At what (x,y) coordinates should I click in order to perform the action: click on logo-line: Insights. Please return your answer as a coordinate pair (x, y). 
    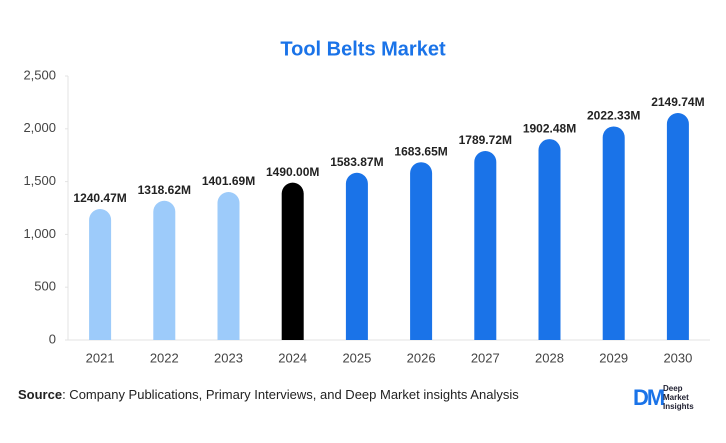
    Looking at the image, I should click on (678, 406).